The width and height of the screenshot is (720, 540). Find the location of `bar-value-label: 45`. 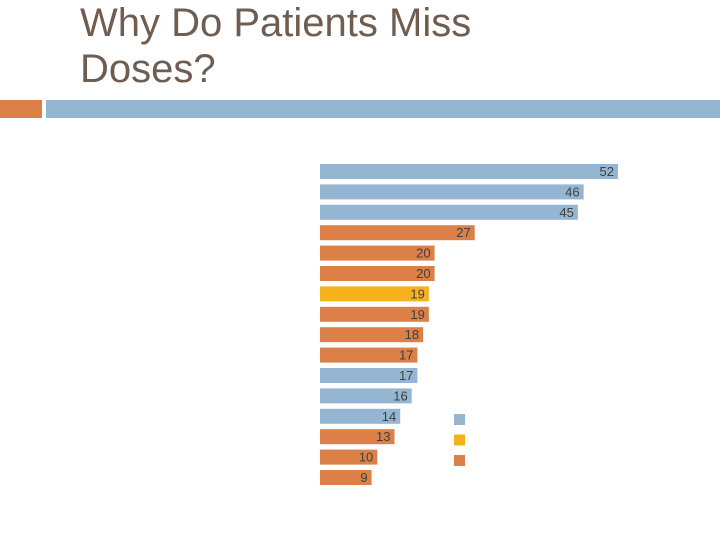

bar-value-label: 45 is located at coordinates (566, 212).